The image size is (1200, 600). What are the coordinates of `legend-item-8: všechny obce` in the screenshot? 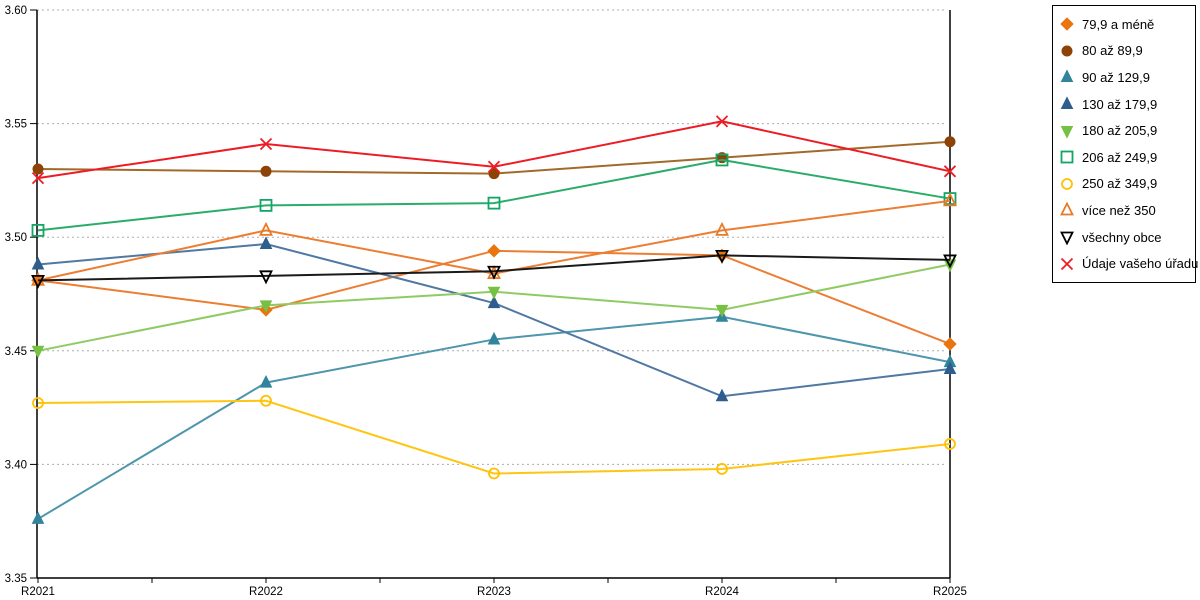 It's located at (1126, 237).